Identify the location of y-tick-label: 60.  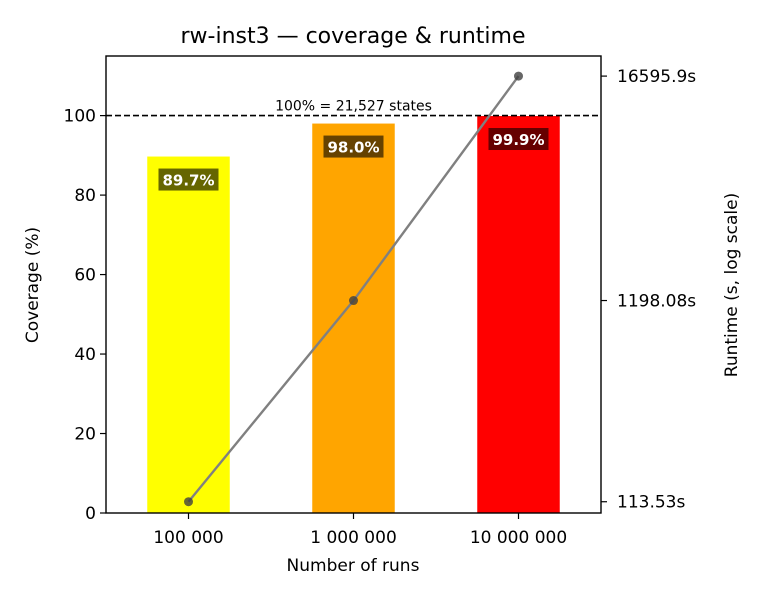
(85, 276).